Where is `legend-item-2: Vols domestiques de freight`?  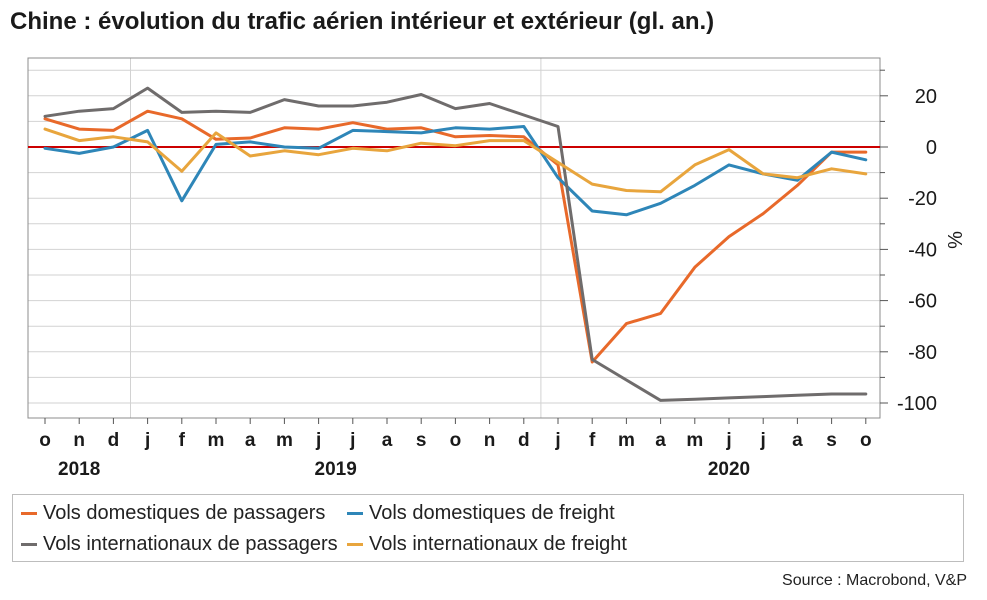
legend-item-2: Vols domestiques de freight is located at coordinates (481, 513).